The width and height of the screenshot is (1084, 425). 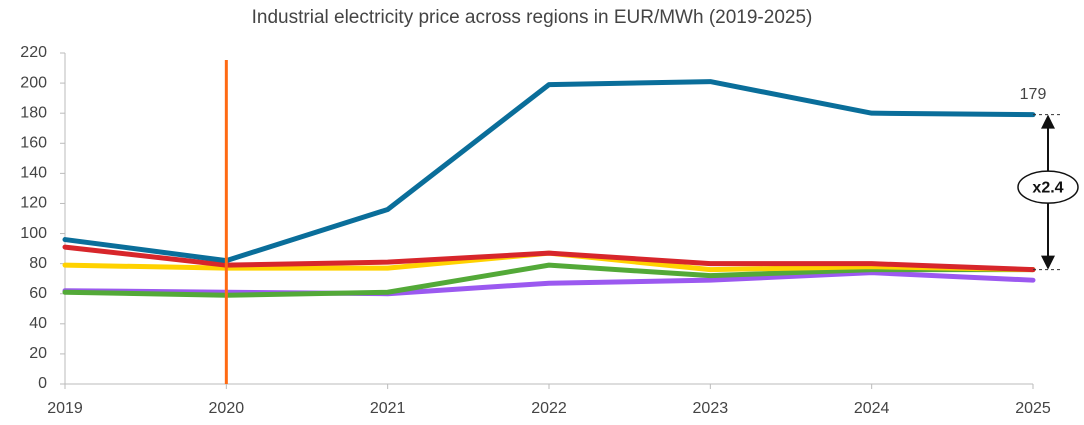 What do you see at coordinates (33, 173) in the screenshot?
I see `y-tick-label: 140` at bounding box center [33, 173].